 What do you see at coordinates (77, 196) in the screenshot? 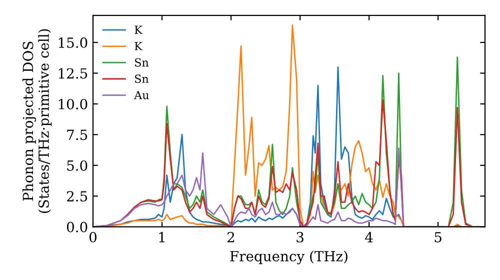
I see `y-tick-label: 2.5` at bounding box center [77, 196].